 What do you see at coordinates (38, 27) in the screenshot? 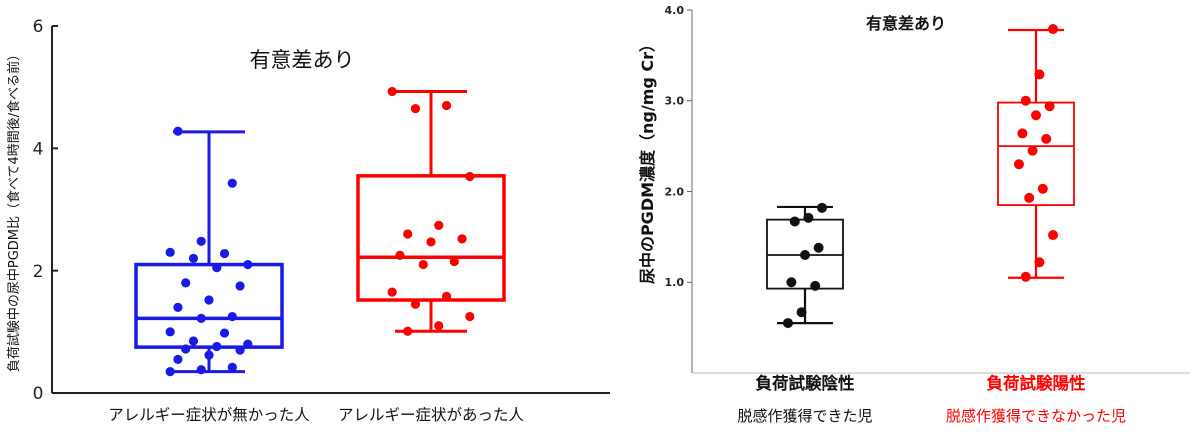
I see `y-tick-label: 6` at bounding box center [38, 27].